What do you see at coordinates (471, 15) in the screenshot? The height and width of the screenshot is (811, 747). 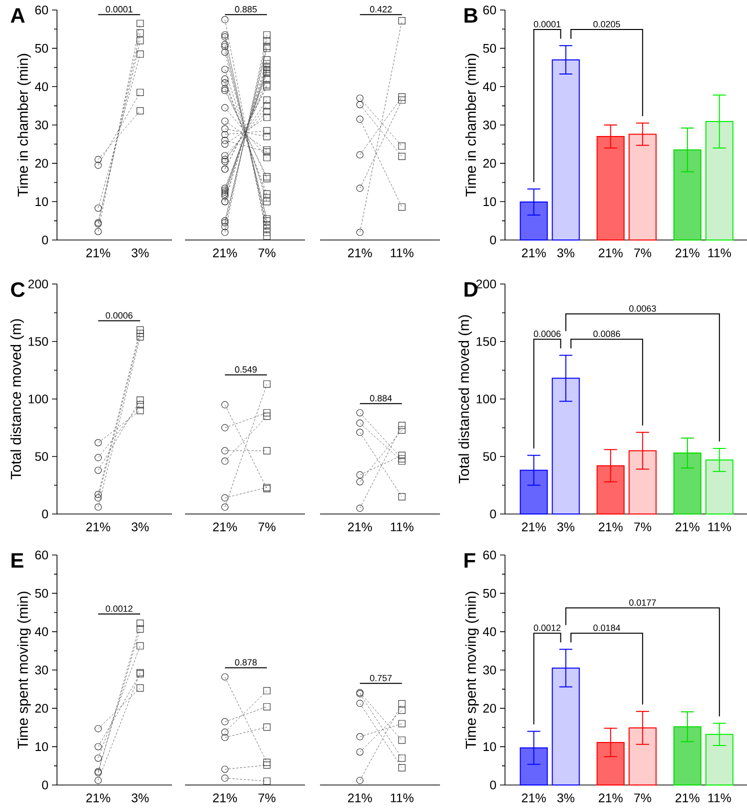 I see `chart-title: B` at bounding box center [471, 15].